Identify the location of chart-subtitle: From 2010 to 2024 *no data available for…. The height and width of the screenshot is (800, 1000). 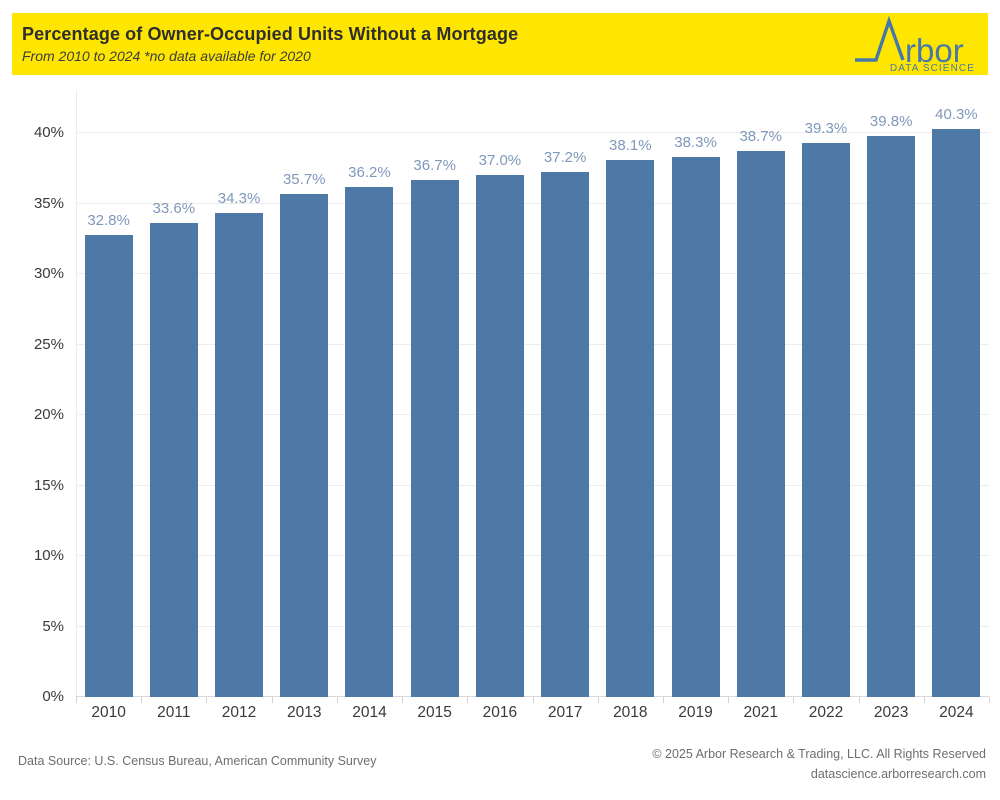
(166, 56).